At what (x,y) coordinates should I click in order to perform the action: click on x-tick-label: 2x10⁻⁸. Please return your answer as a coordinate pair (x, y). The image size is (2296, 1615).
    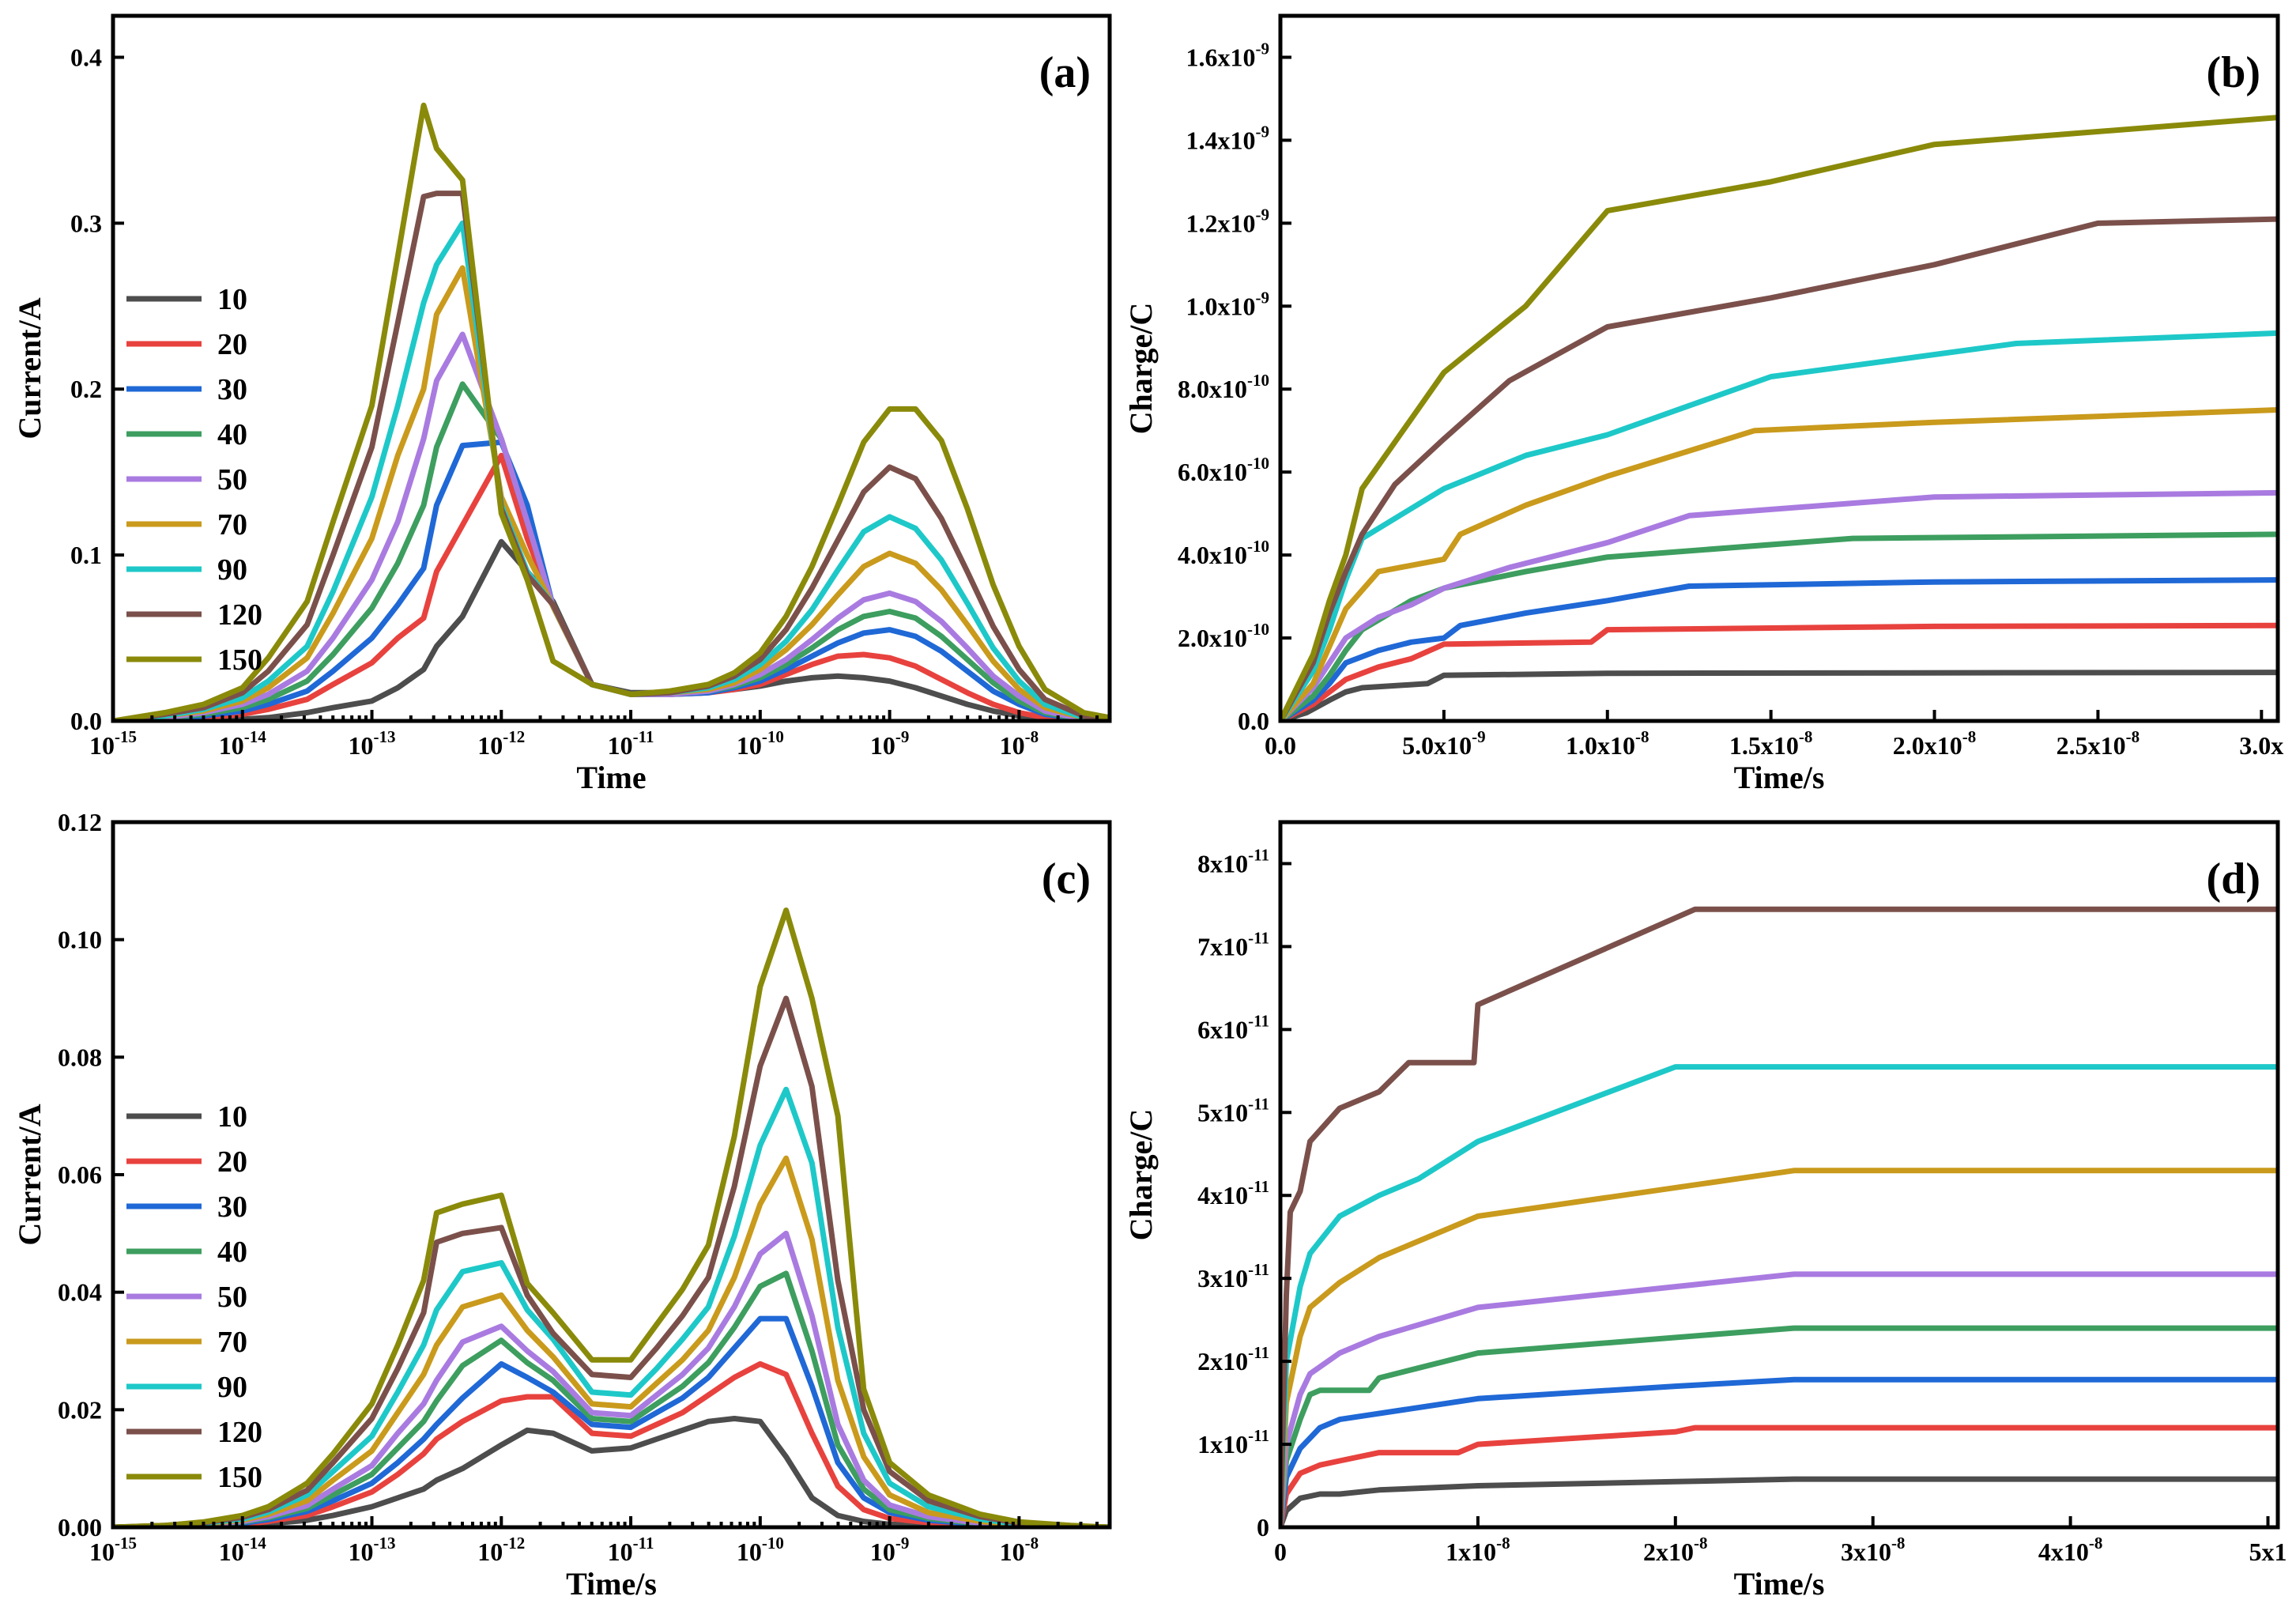
    Looking at the image, I should click on (1675, 1550).